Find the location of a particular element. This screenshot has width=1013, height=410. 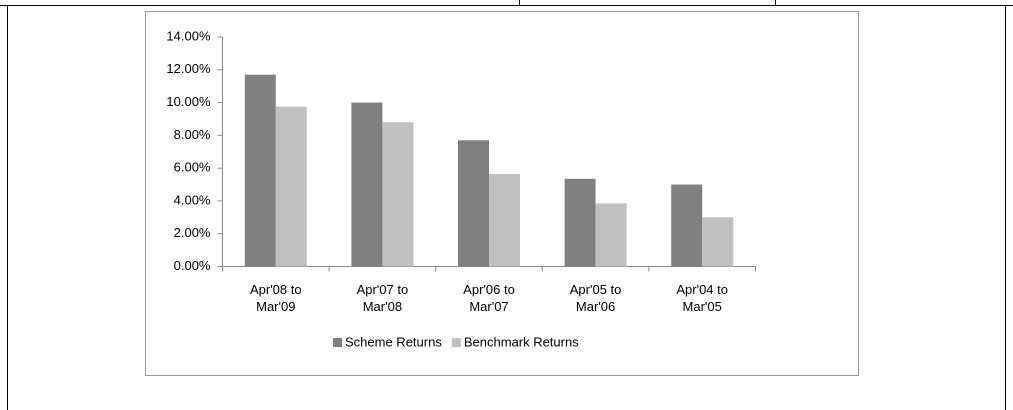

x-tick-label: Apr'05 to Mar'06 is located at coordinates (595, 298).